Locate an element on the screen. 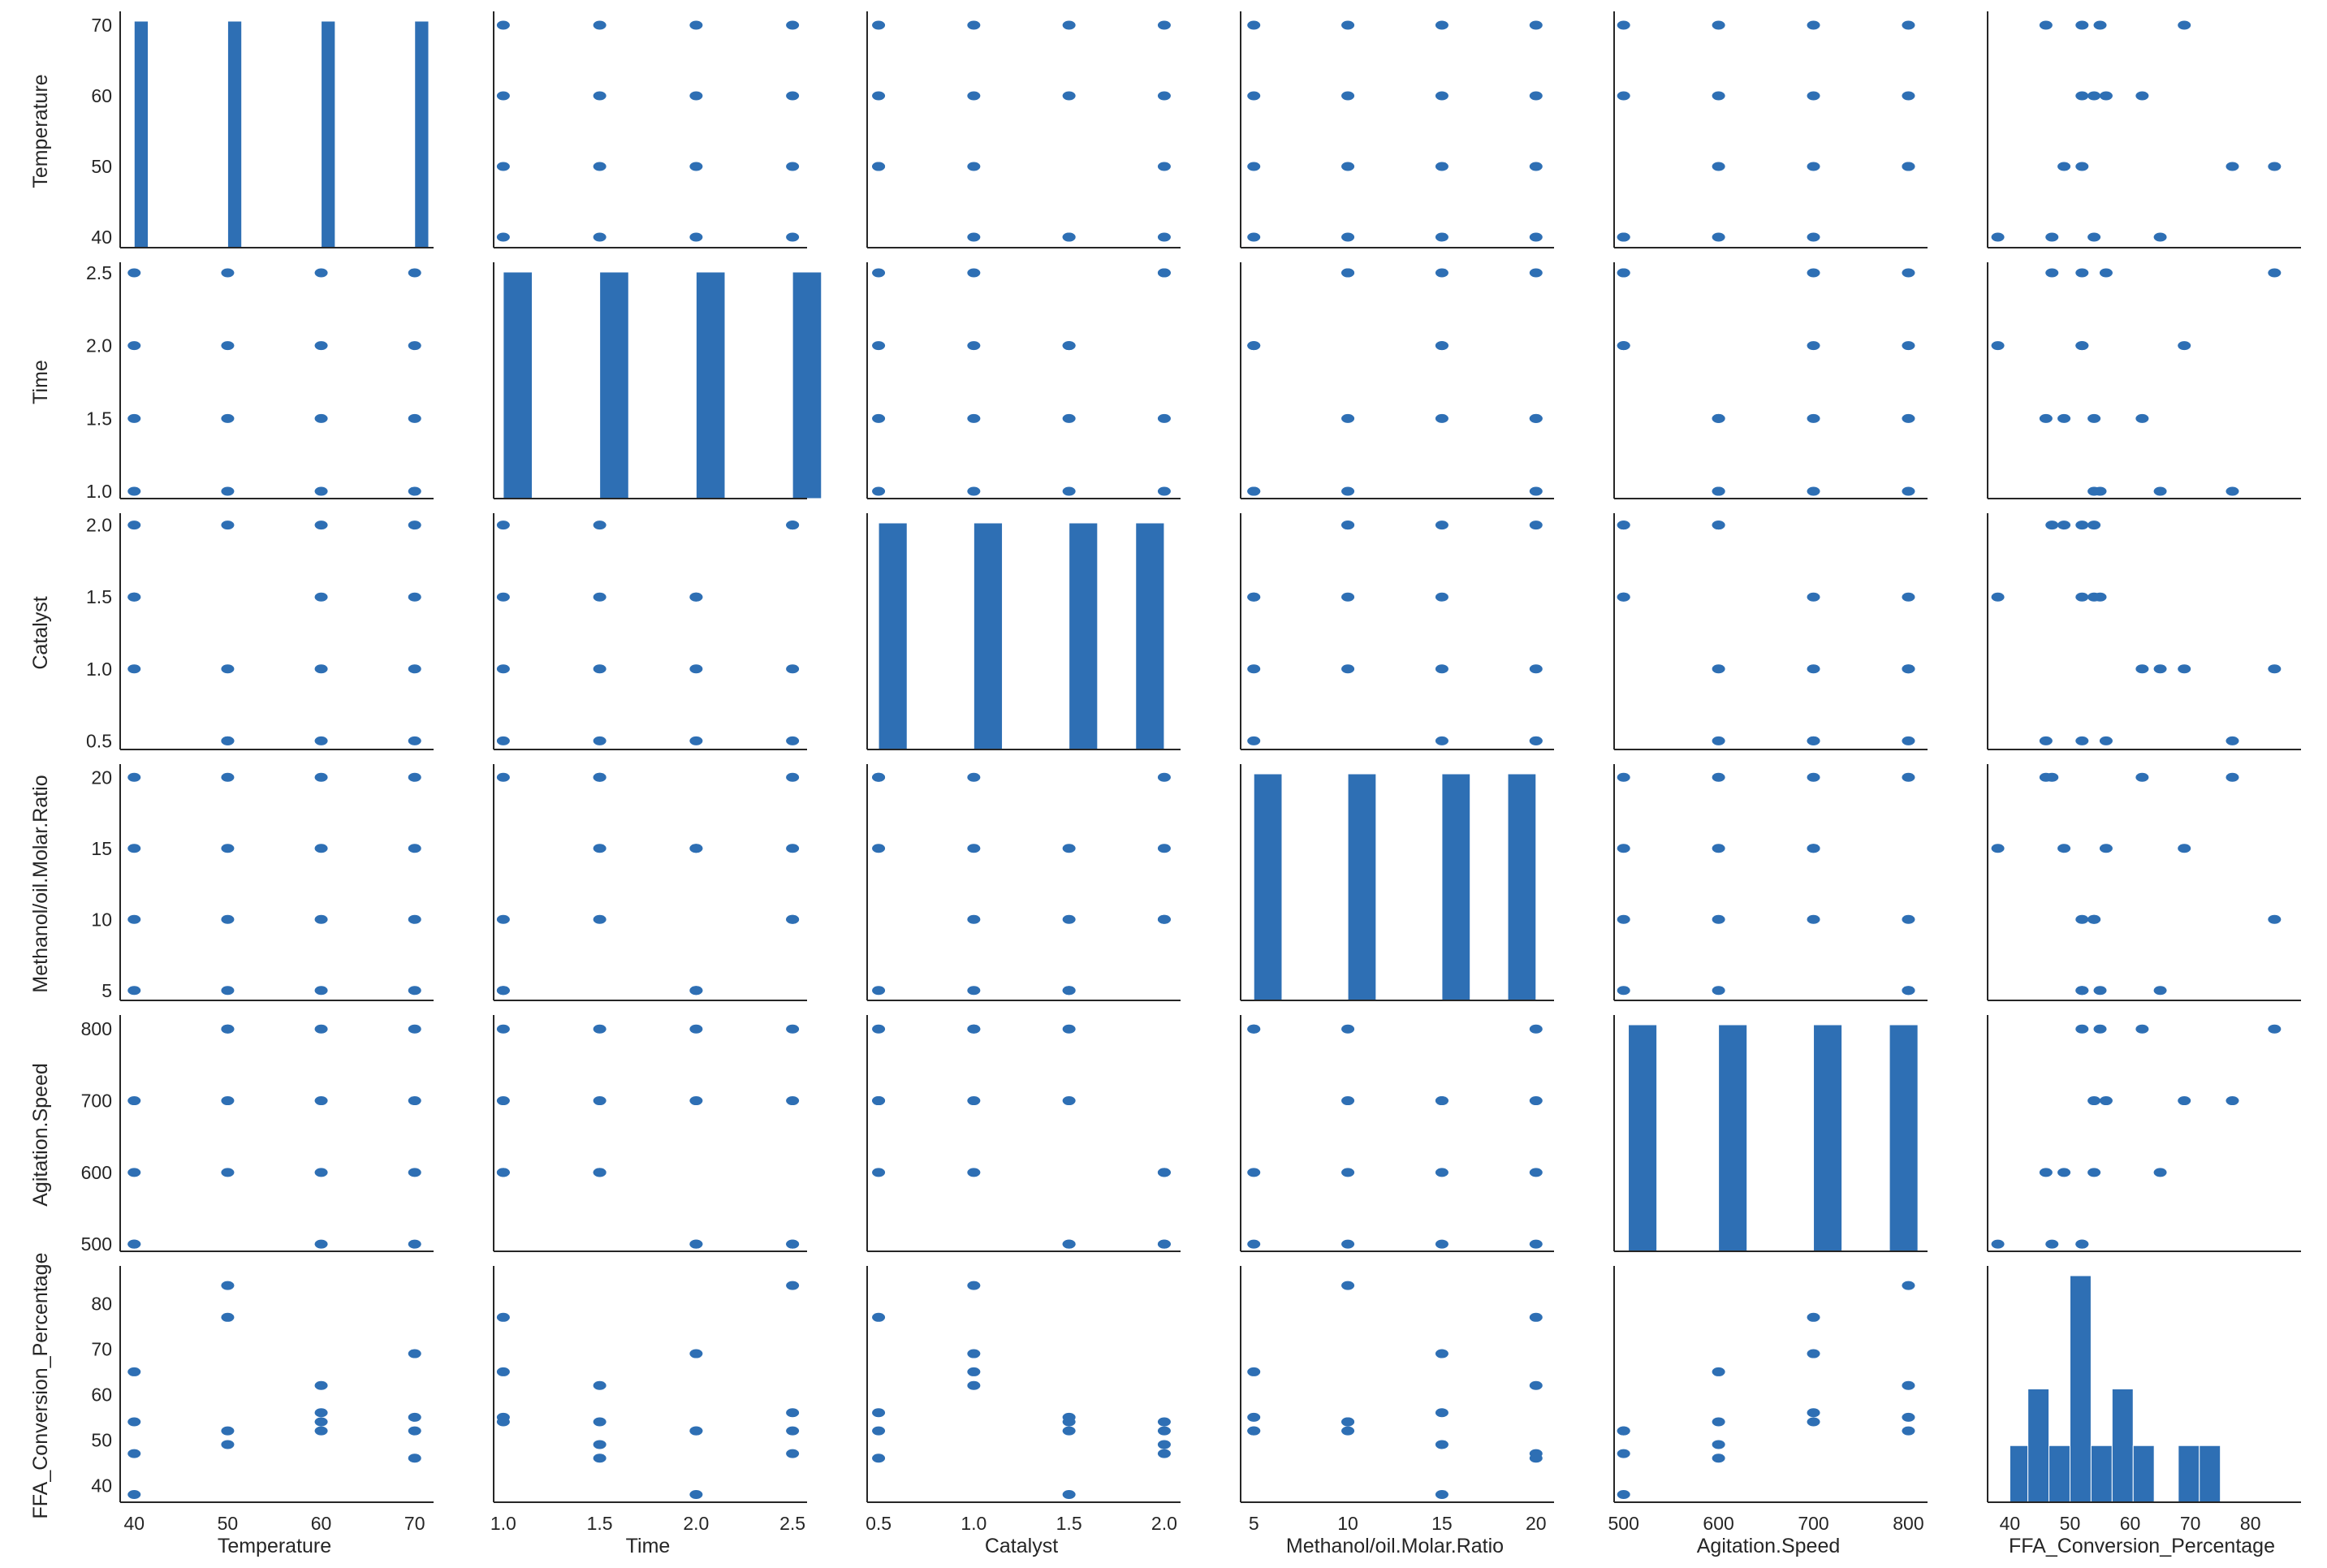 This screenshot has height=1568, width=2327. cell-agitation-speed-vs-ffa-conversion-percentage is located at coordinates (2144, 1133).